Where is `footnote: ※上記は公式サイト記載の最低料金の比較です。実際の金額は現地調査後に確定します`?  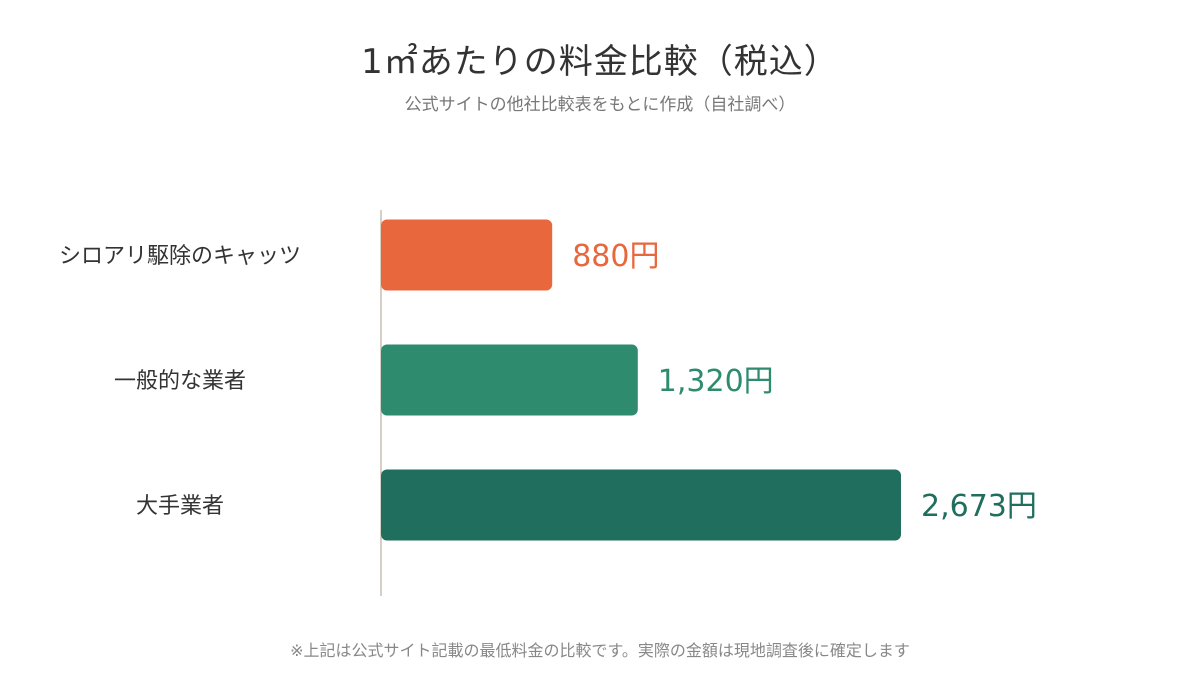
footnote: ※上記は公式サイト記載の最低料金の比較です。実際の金額は現地調査後に確定します is located at coordinates (600, 650).